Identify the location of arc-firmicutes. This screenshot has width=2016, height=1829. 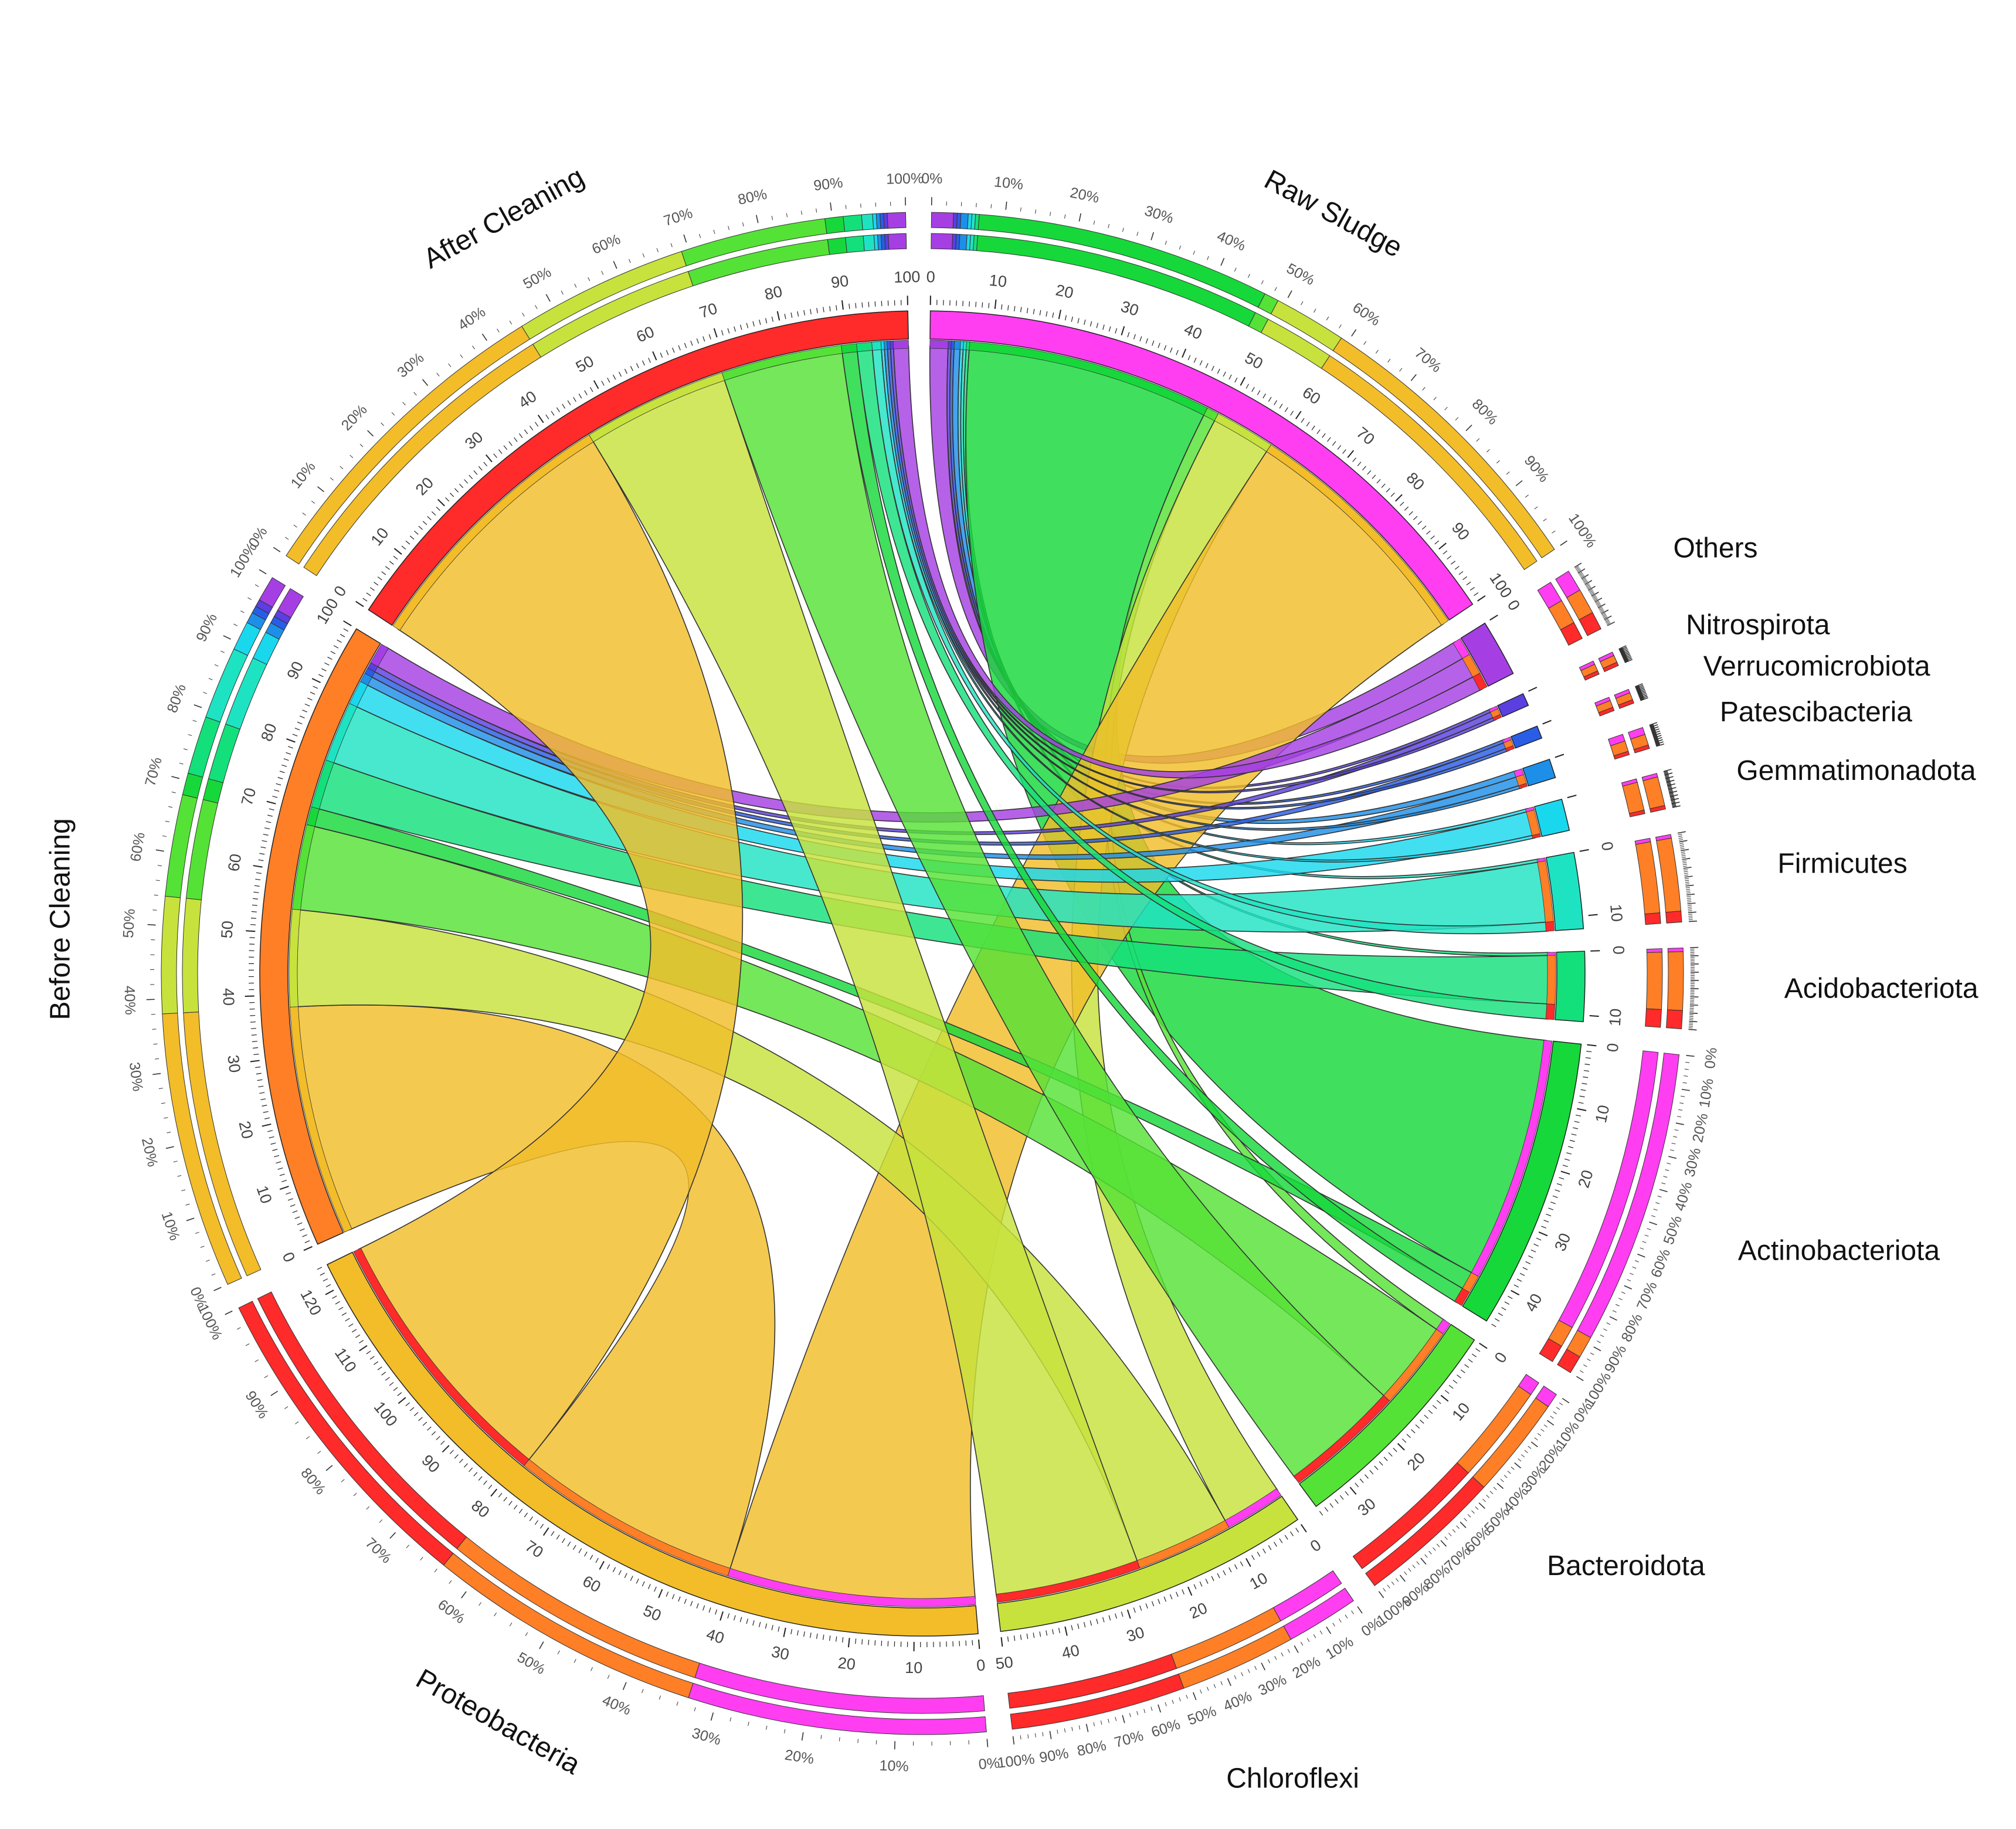
(1564, 891).